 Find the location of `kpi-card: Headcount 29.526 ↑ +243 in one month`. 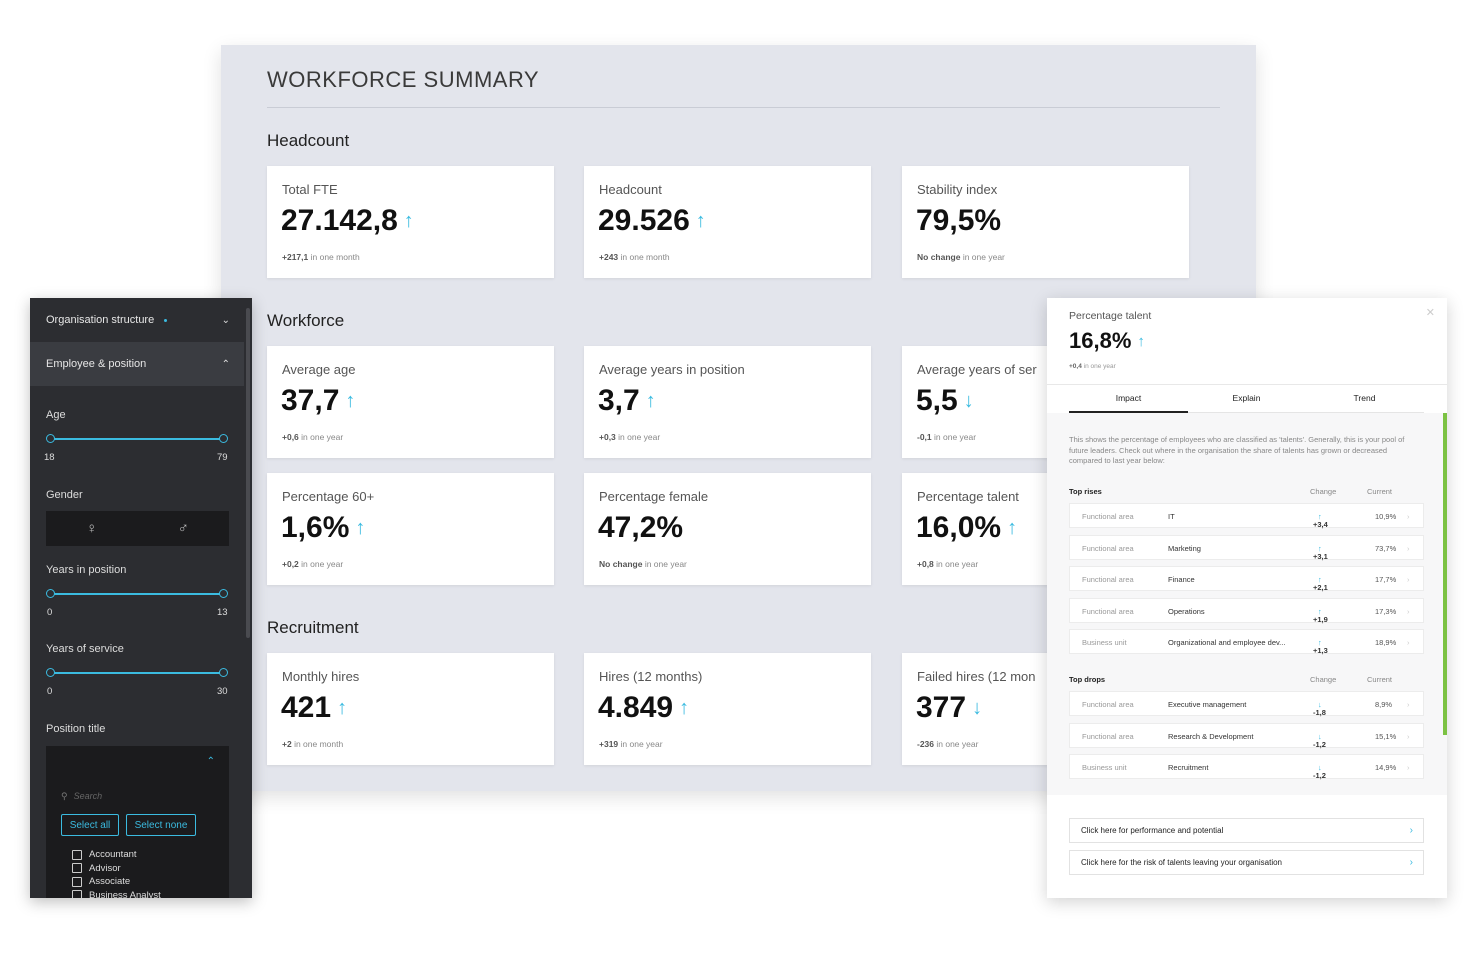

kpi-card: Headcount 29.526 ↑ +243 in one month is located at coordinates (727, 222).